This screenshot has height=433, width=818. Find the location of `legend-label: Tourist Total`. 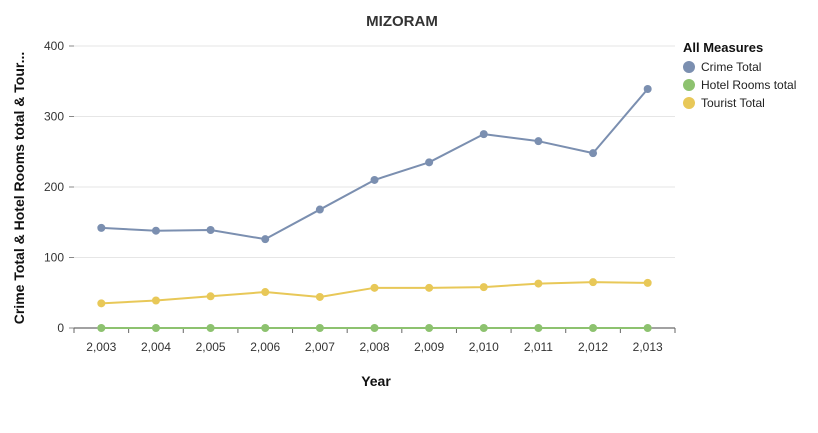

legend-label: Tourist Total is located at coordinates (733, 103).